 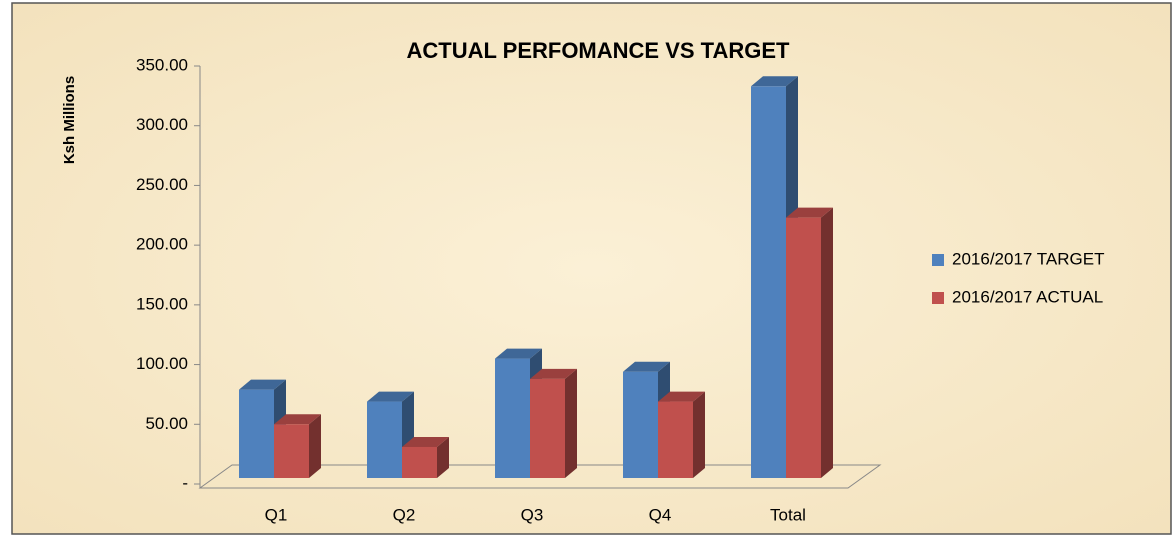 I want to click on floor, so click(x=540, y=476).